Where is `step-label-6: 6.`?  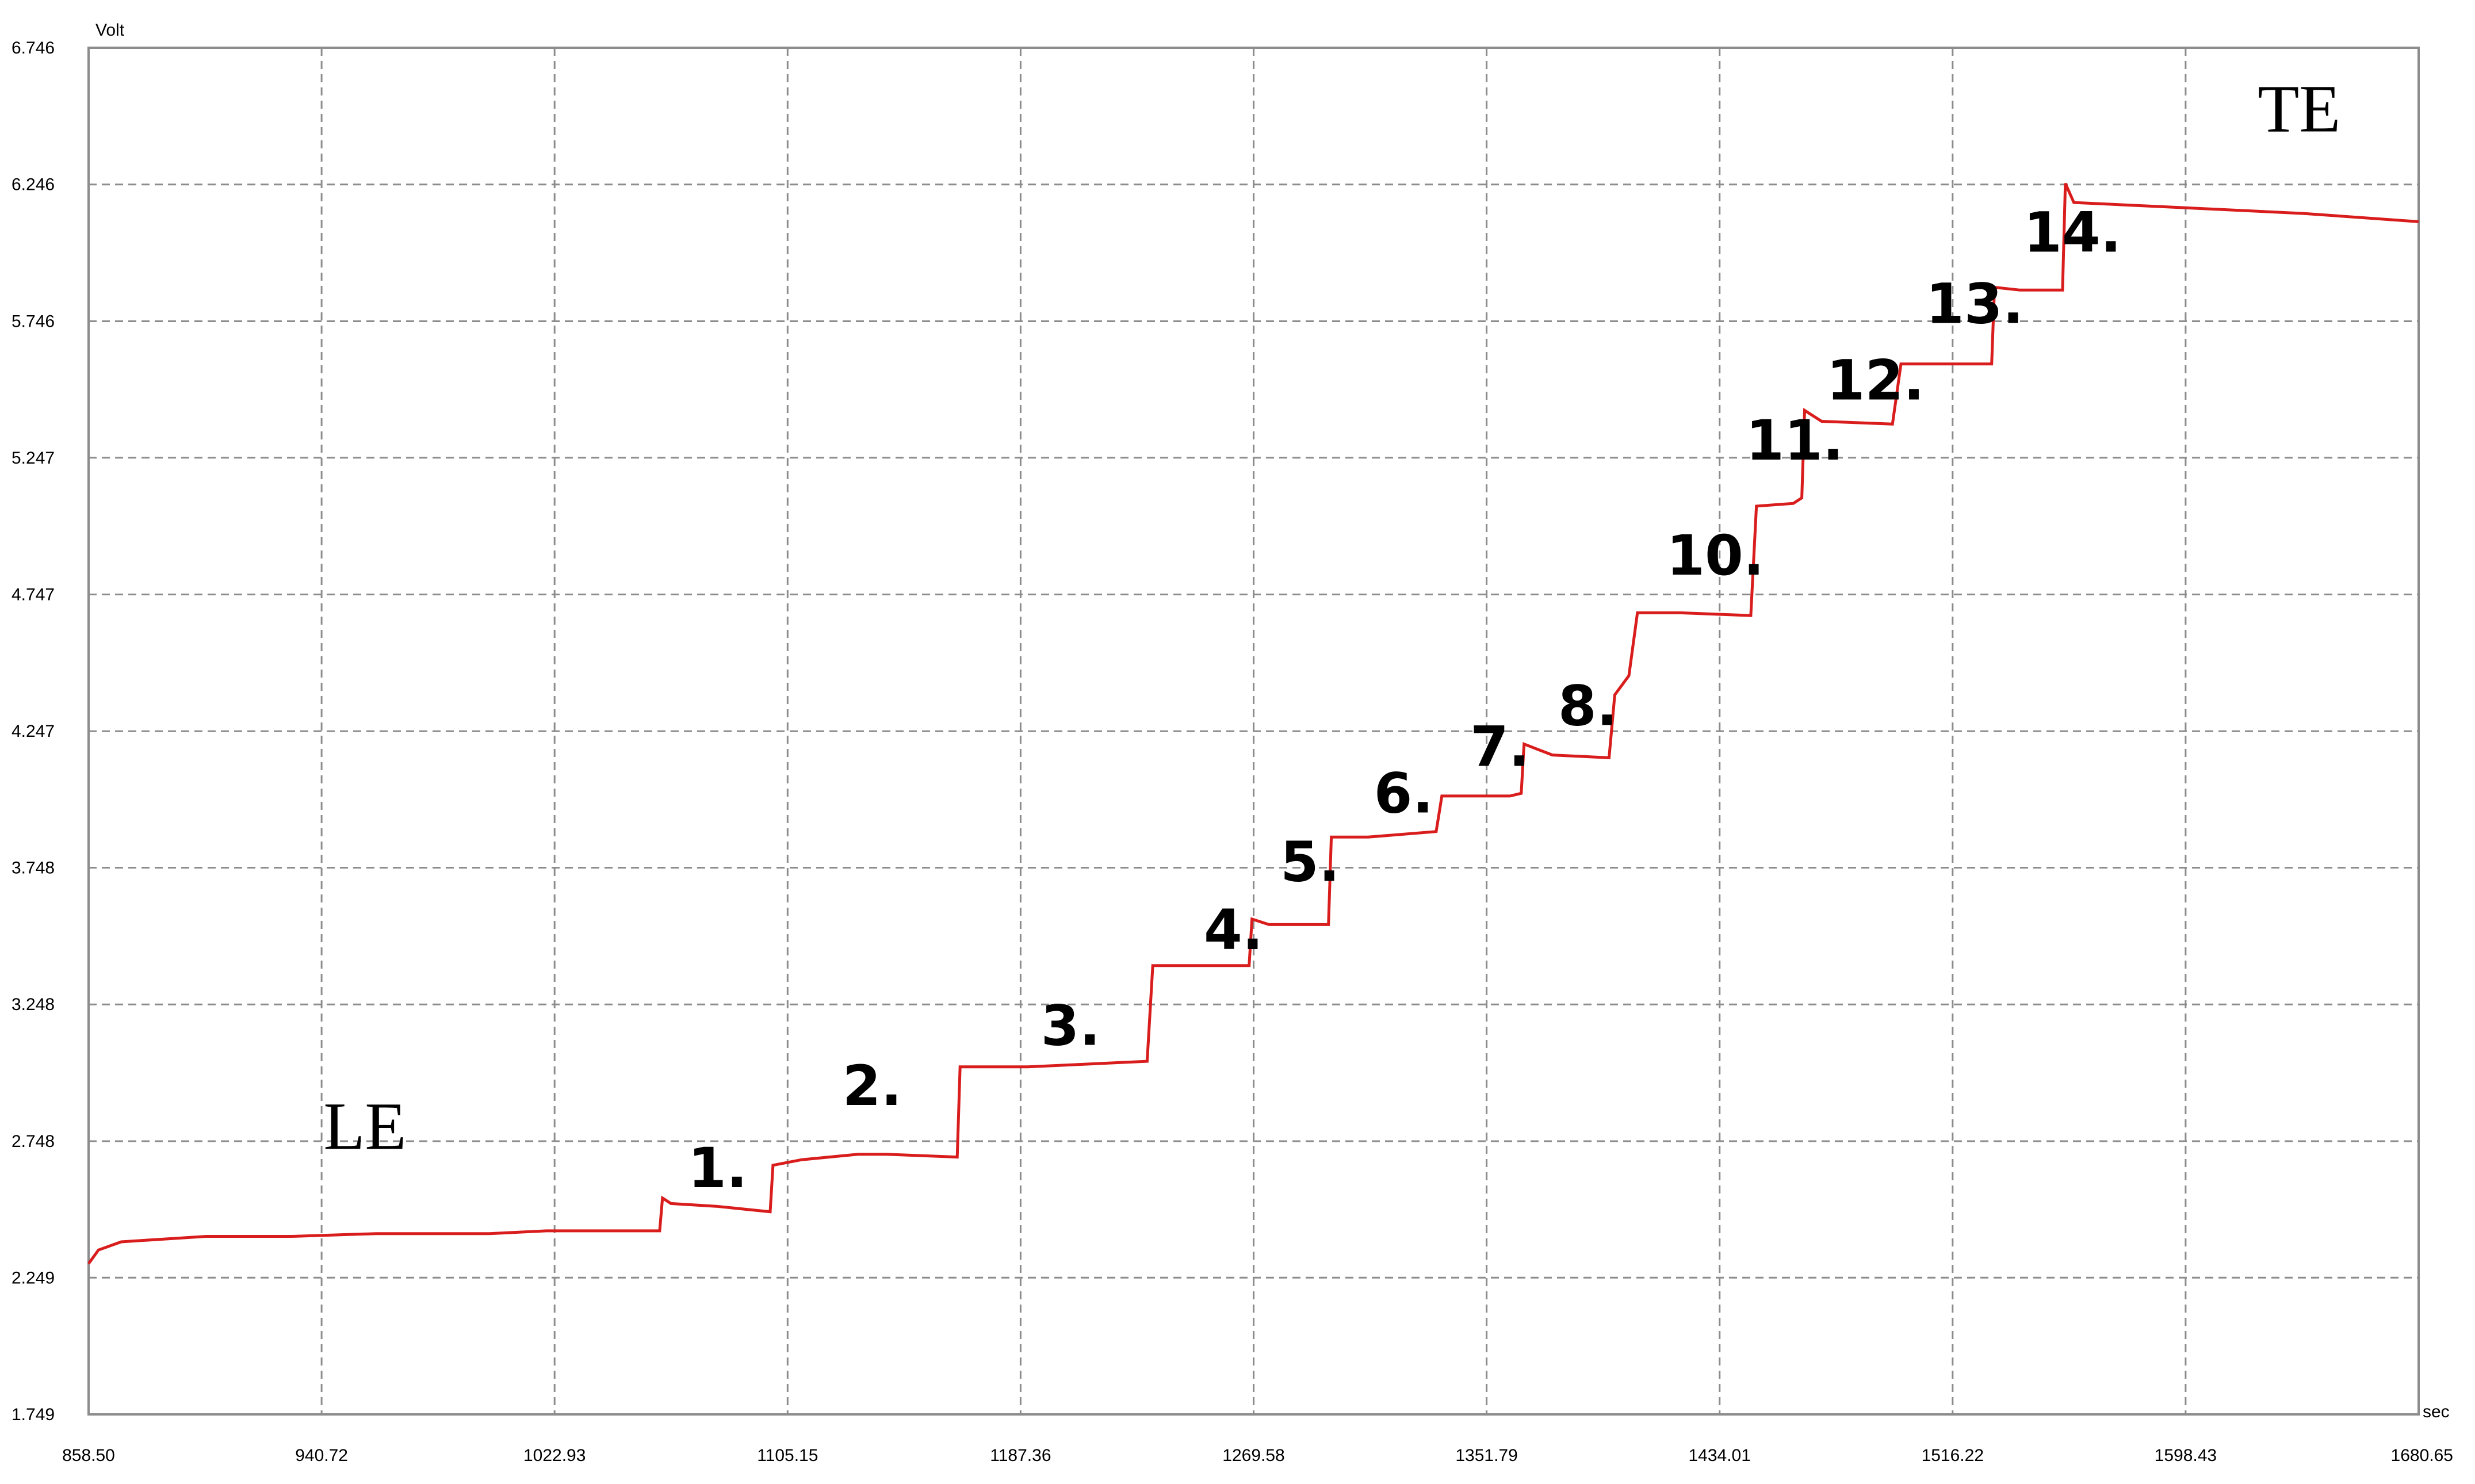 step-label-6: 6. is located at coordinates (1403, 793).